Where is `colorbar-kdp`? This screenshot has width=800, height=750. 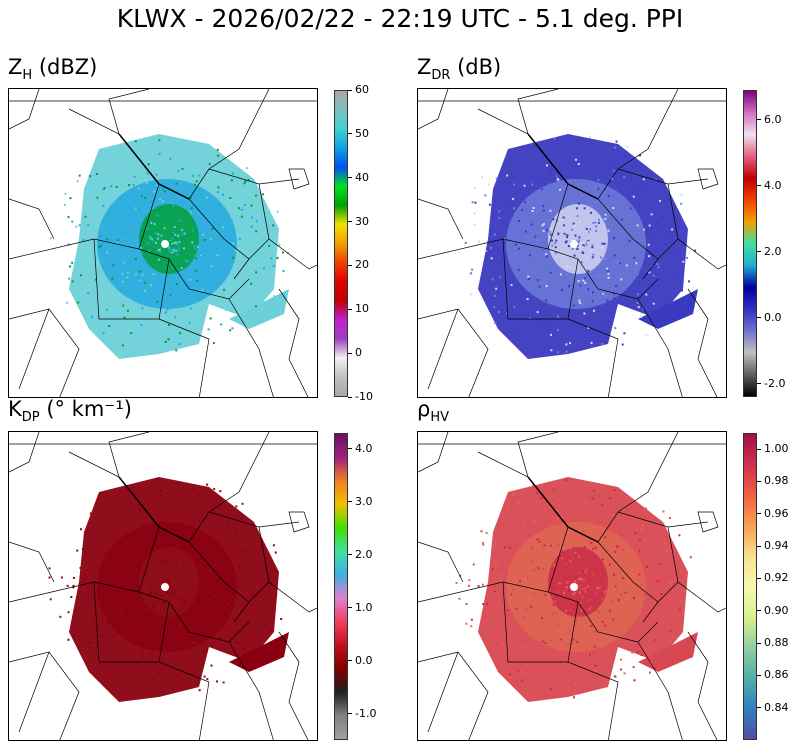 colorbar-kdp is located at coordinates (341, 586).